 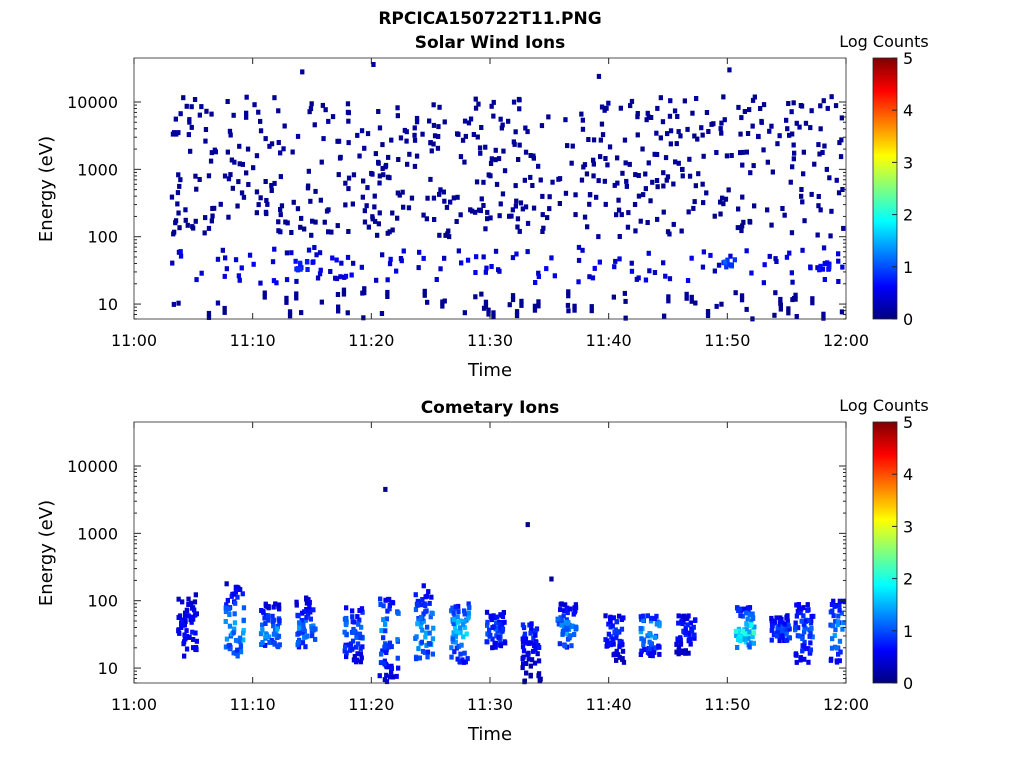 I want to click on x-tick-label: 11:00, so click(x=134, y=704).